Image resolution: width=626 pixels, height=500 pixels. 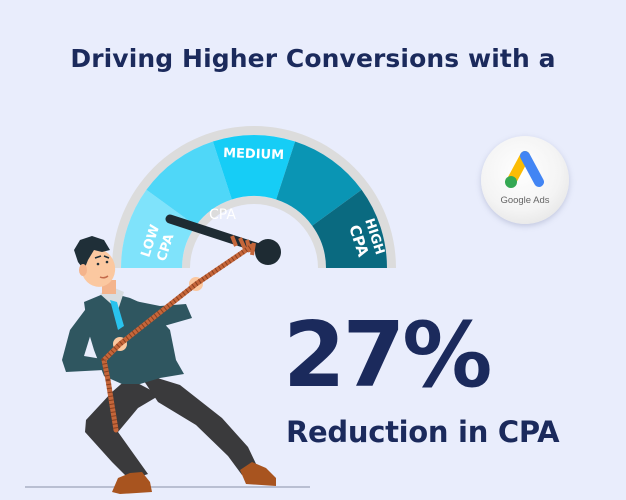 What do you see at coordinates (253, 154) in the screenshot?
I see `gauge-label-medium: MEDIUM` at bounding box center [253, 154].